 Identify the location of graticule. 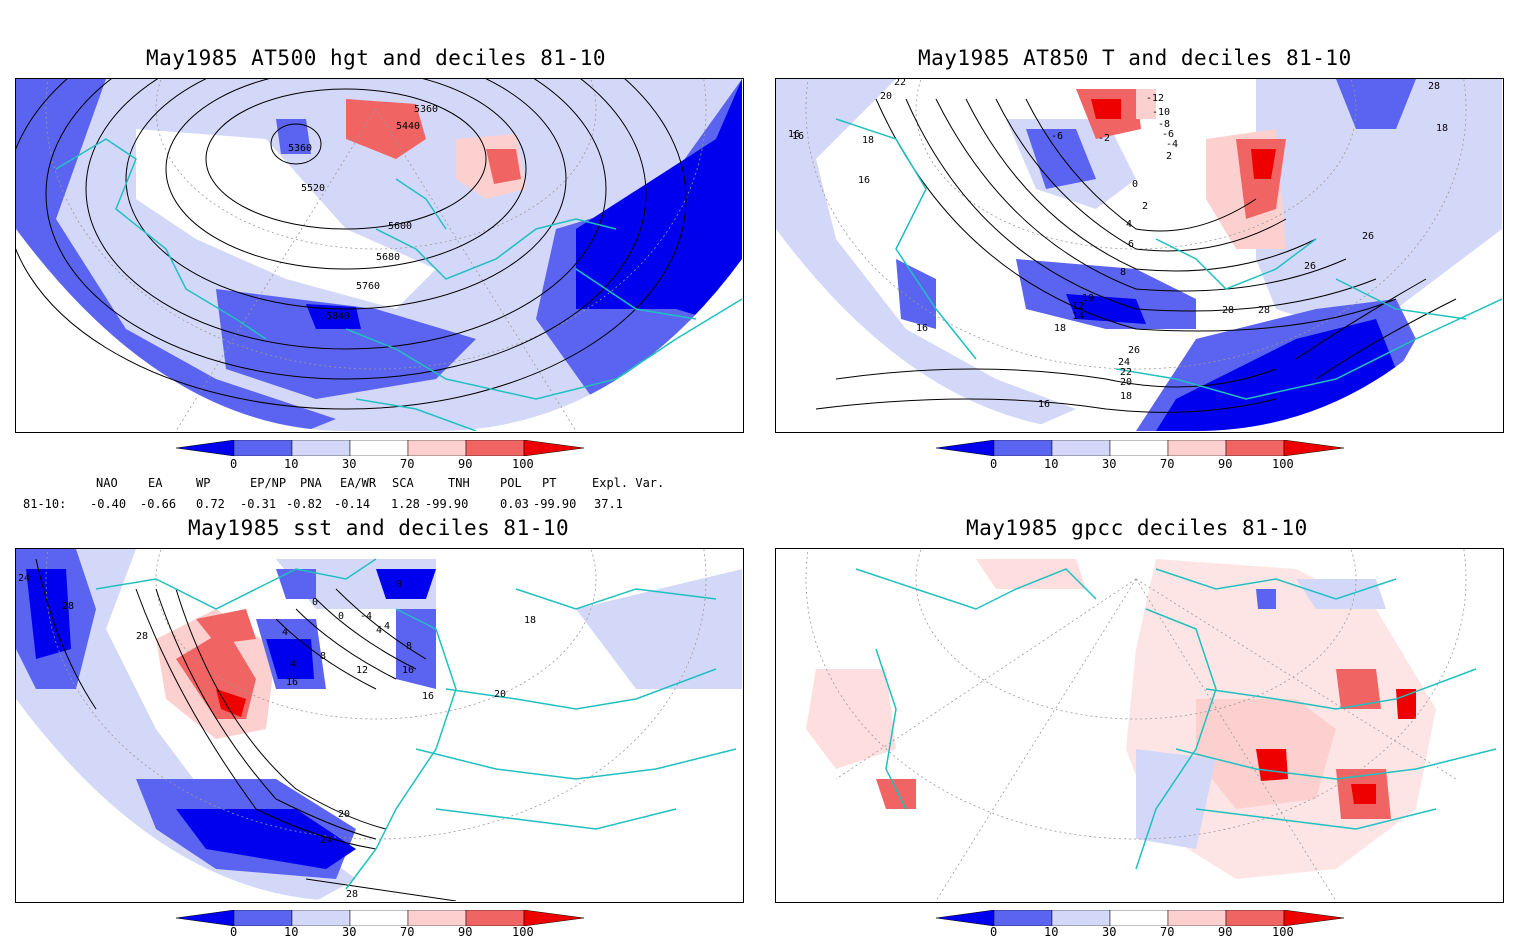
(376, 694).